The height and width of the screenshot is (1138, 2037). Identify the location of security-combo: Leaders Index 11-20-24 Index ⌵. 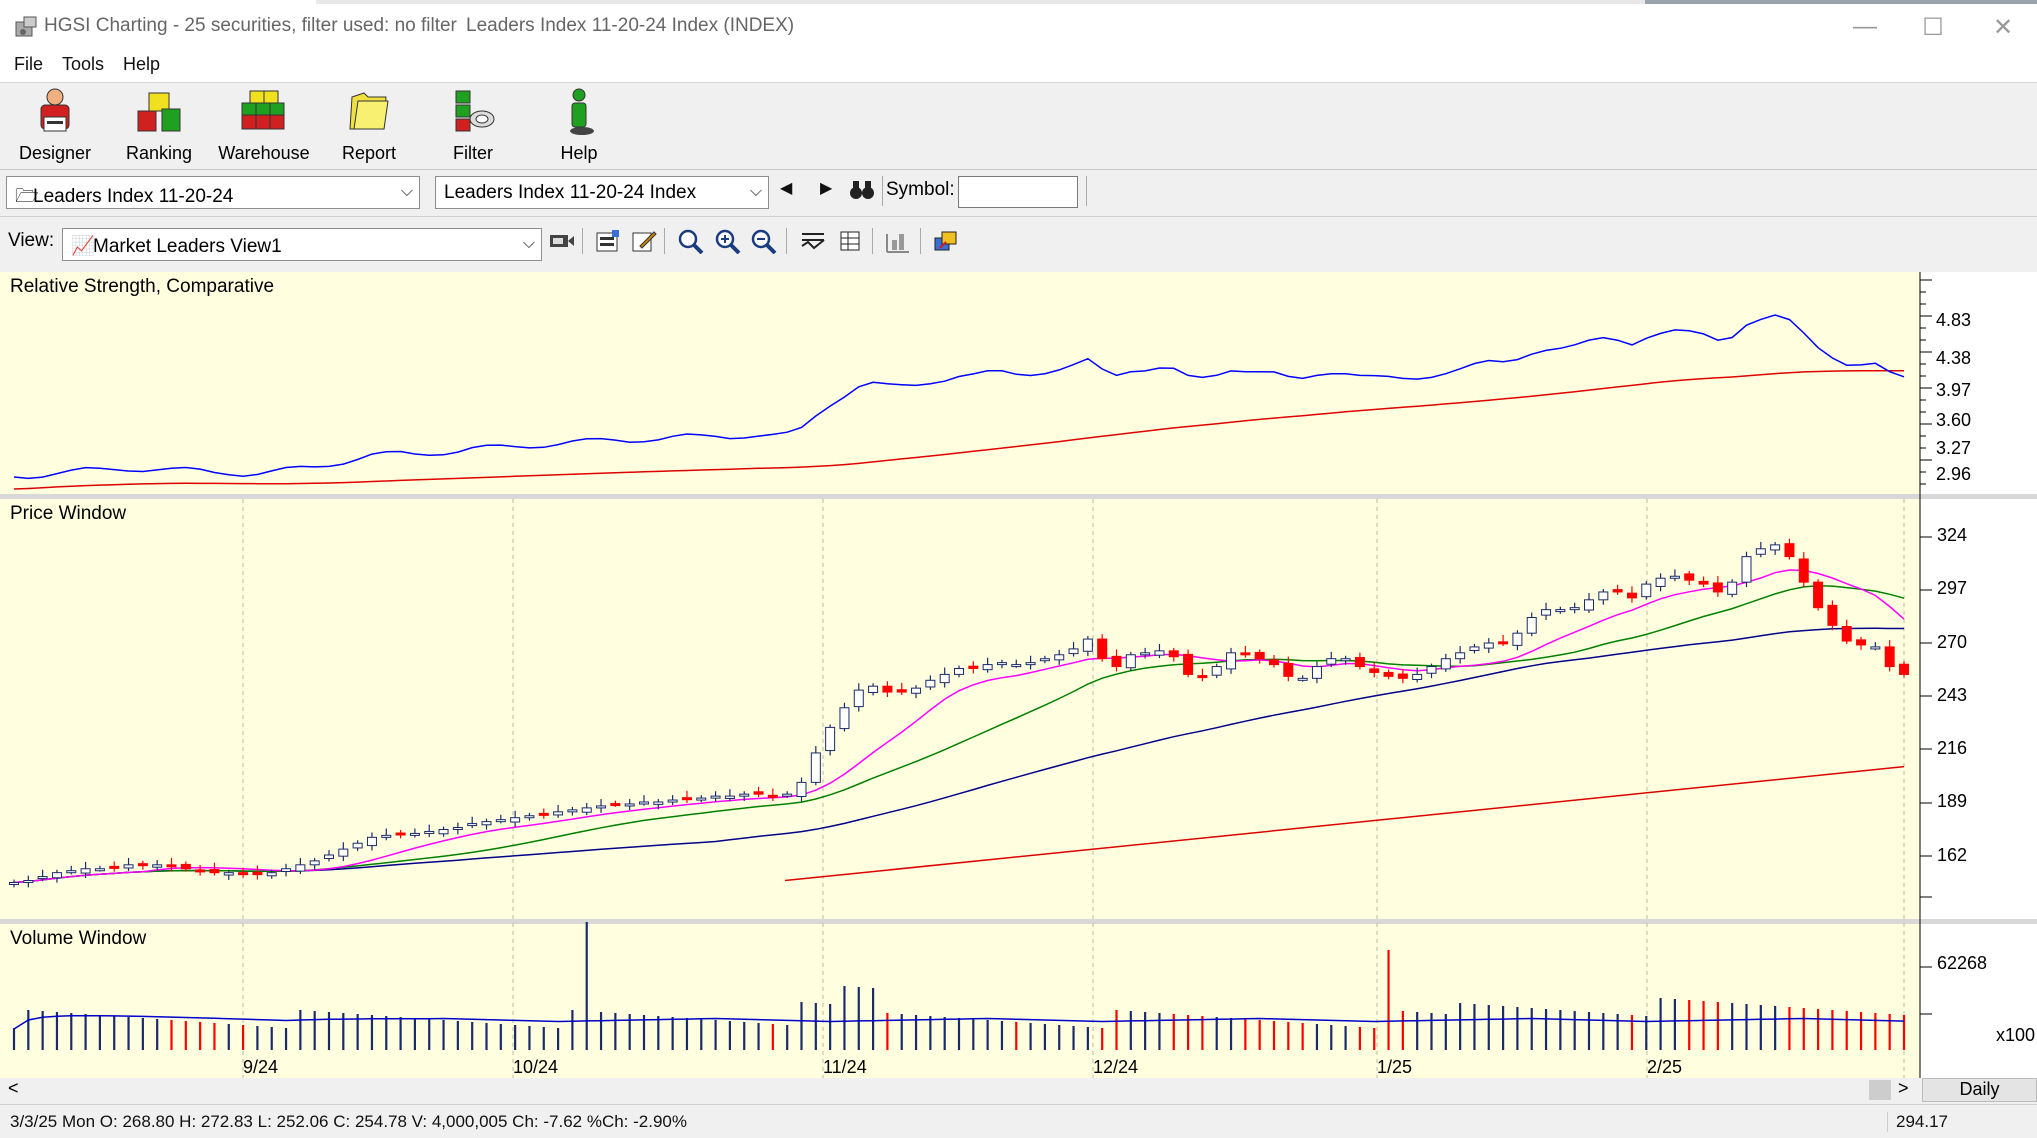
(602, 192).